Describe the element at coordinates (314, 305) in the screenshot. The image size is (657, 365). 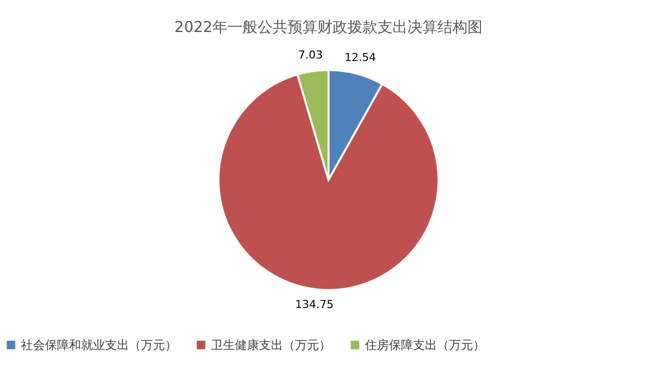
I see `data-label: 134.75` at that location.